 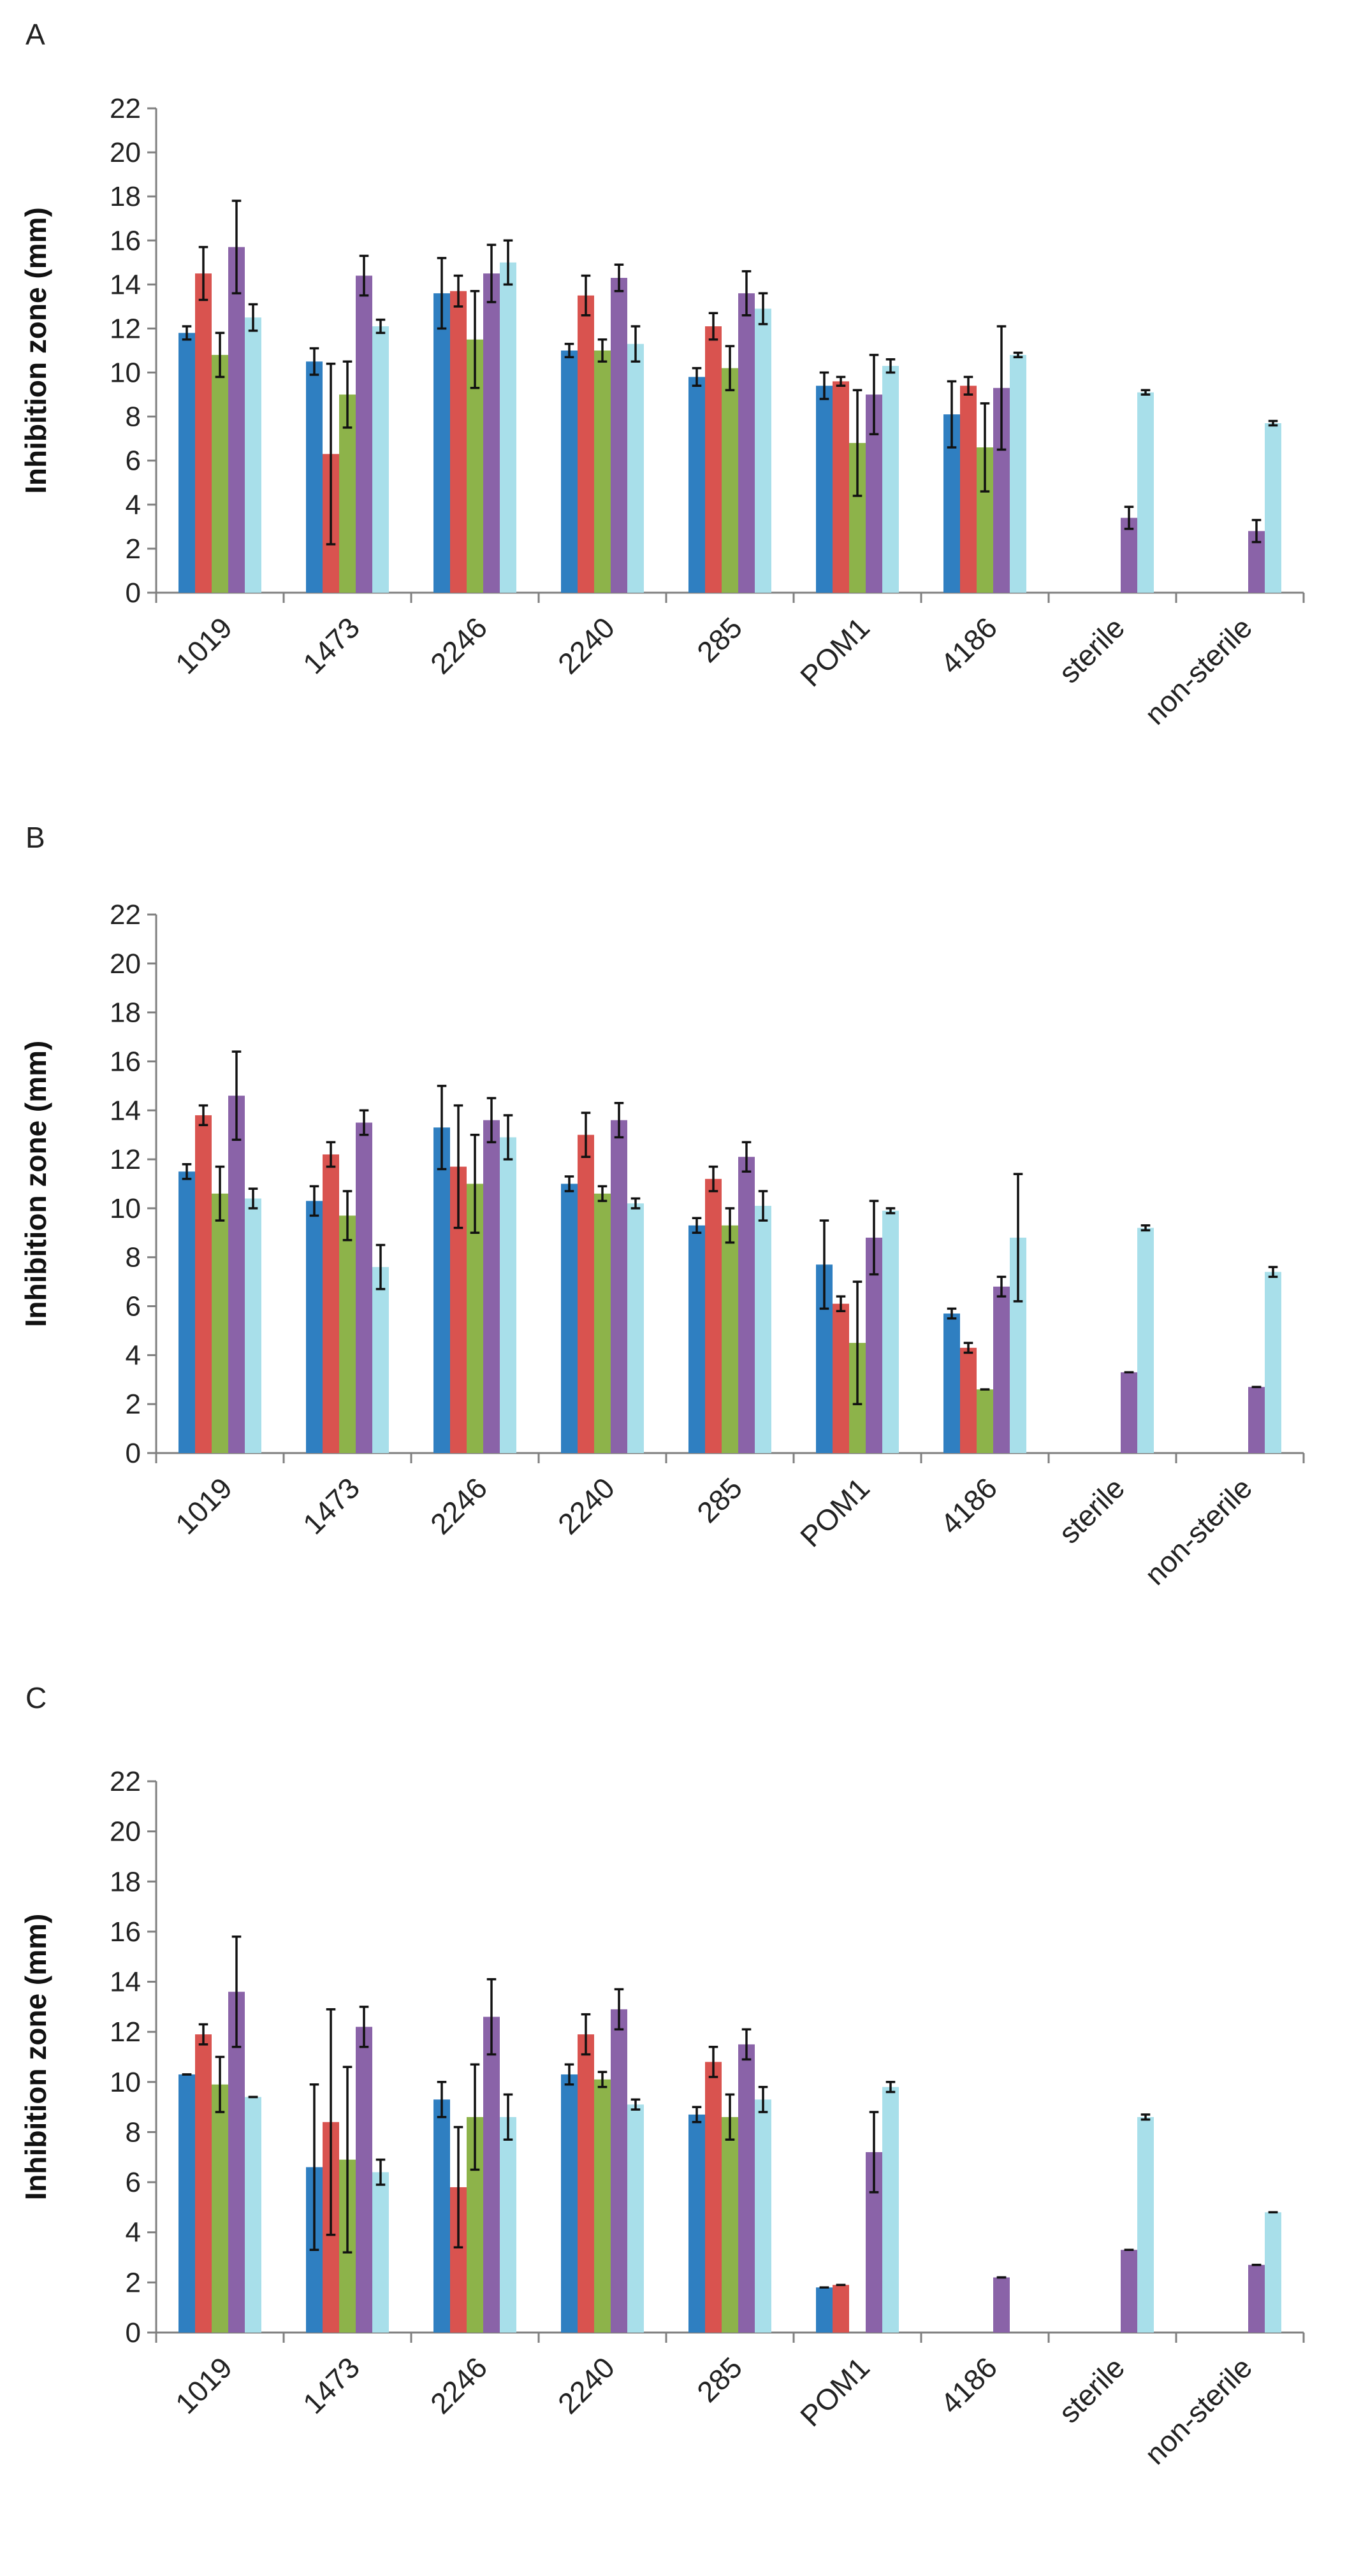 I want to click on panel-letter: B, so click(x=35, y=837).